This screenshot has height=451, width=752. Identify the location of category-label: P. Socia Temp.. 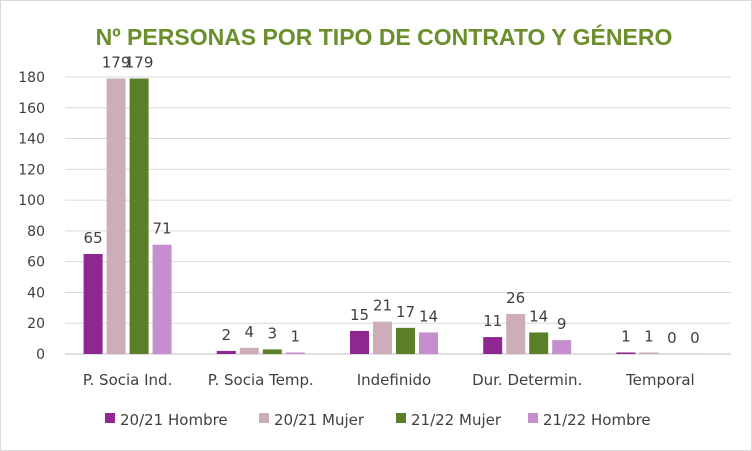
(261, 380).